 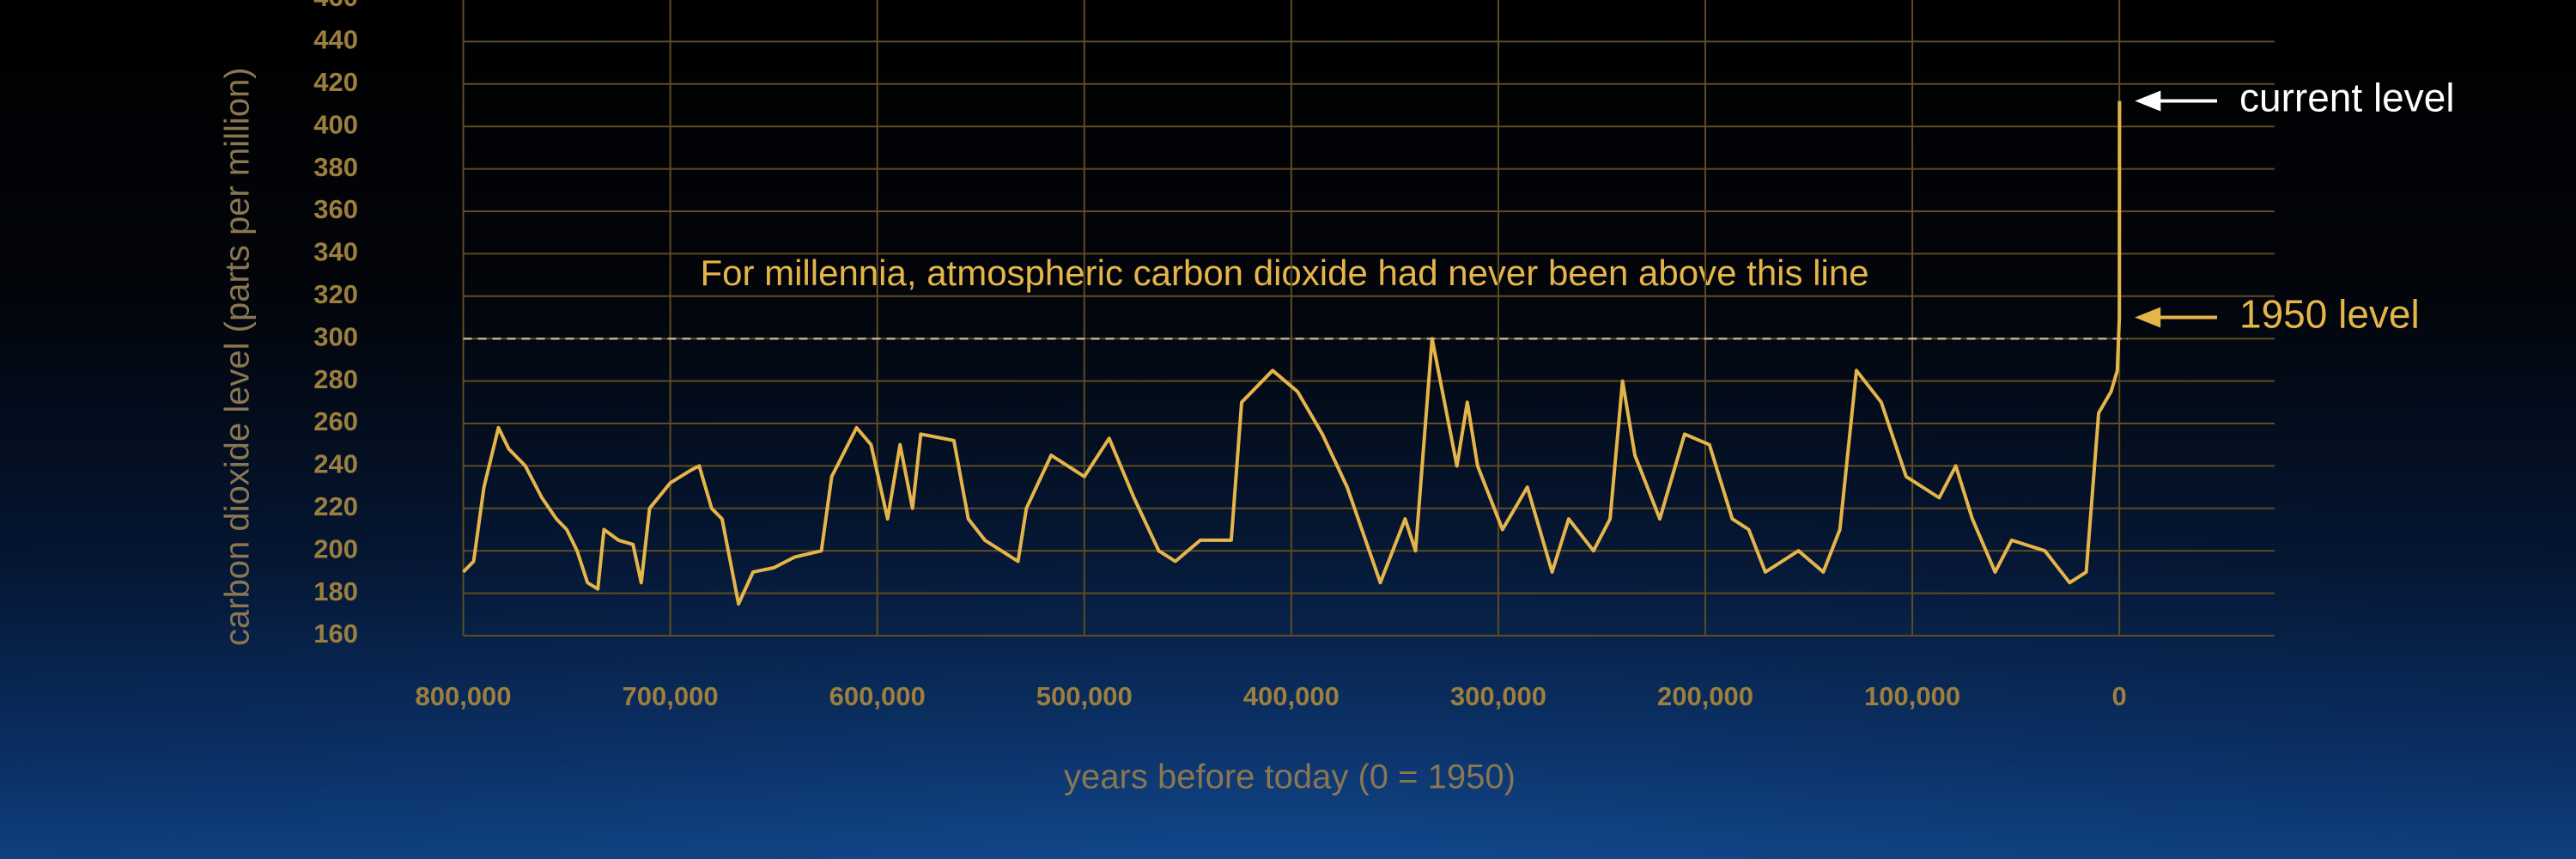 I want to click on x-tick-label: 100,000, so click(x=1912, y=696).